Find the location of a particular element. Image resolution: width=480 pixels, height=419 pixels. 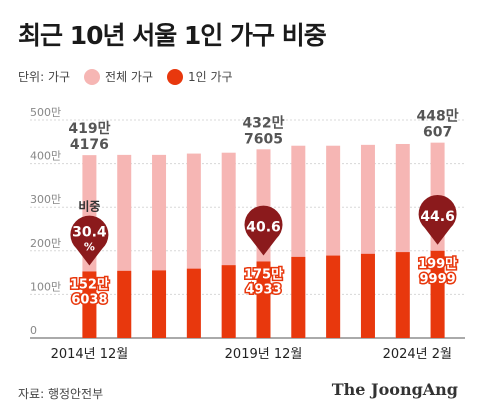

legend-item-single: 1인 가구 is located at coordinates (200, 76).